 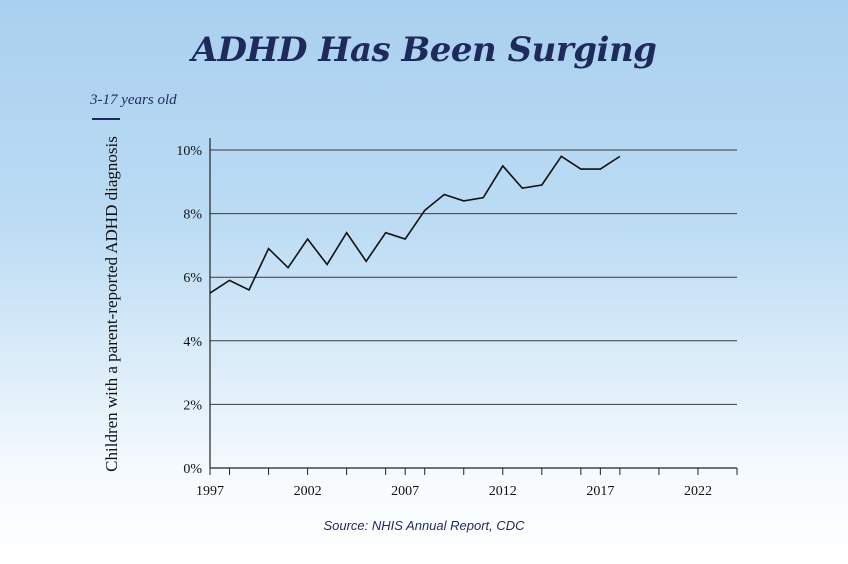 I want to click on x-tick-label: 2012, so click(x=503, y=491).